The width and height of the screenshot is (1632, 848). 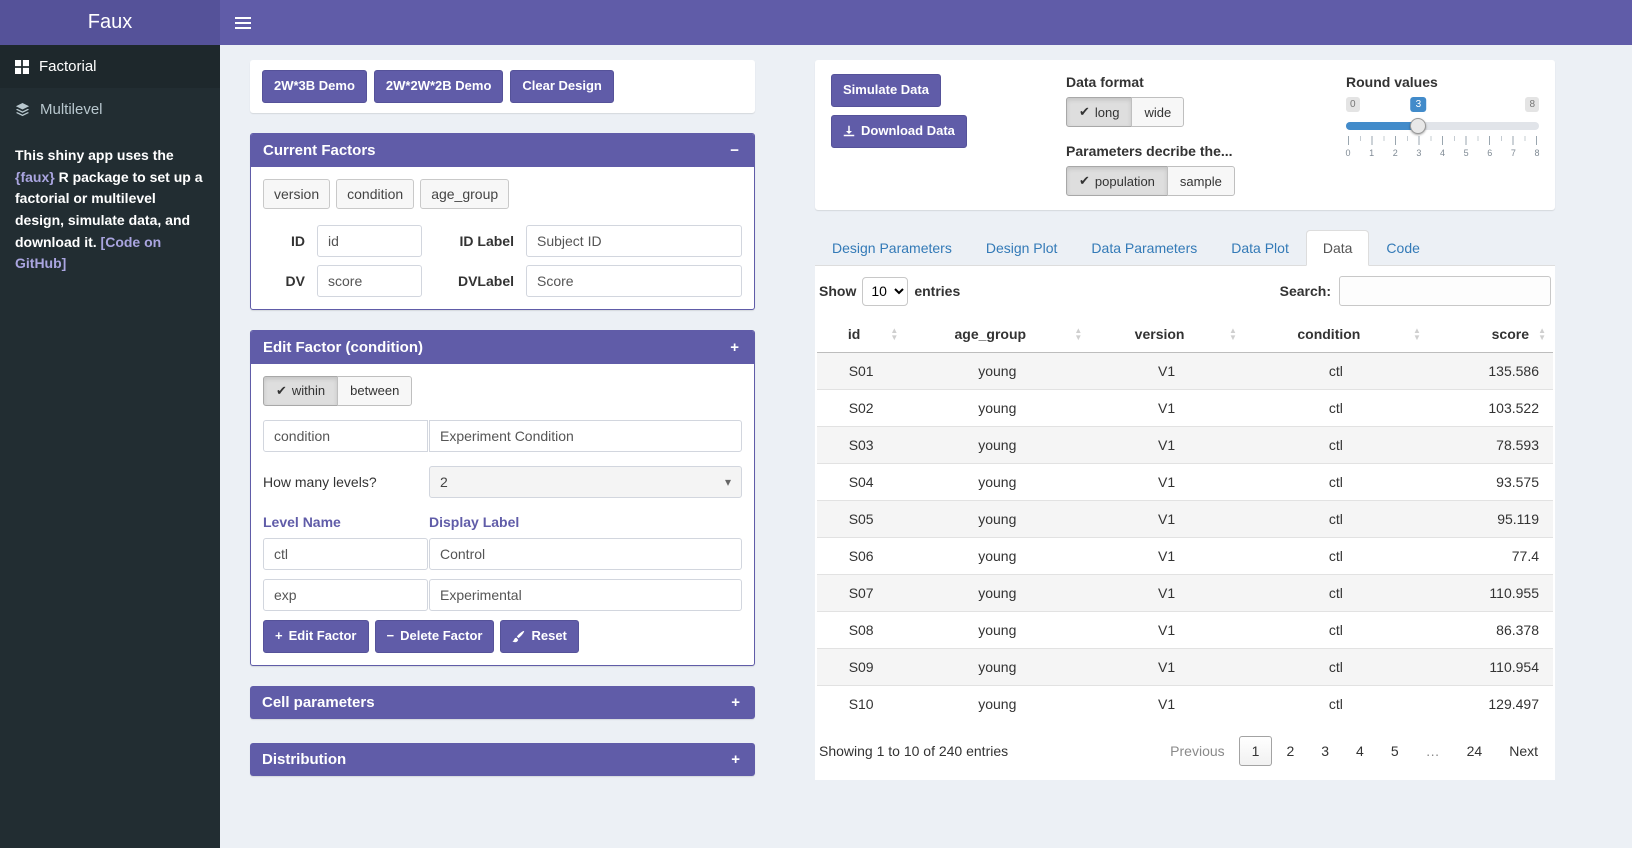 I want to click on id-input, so click(x=369, y=240).